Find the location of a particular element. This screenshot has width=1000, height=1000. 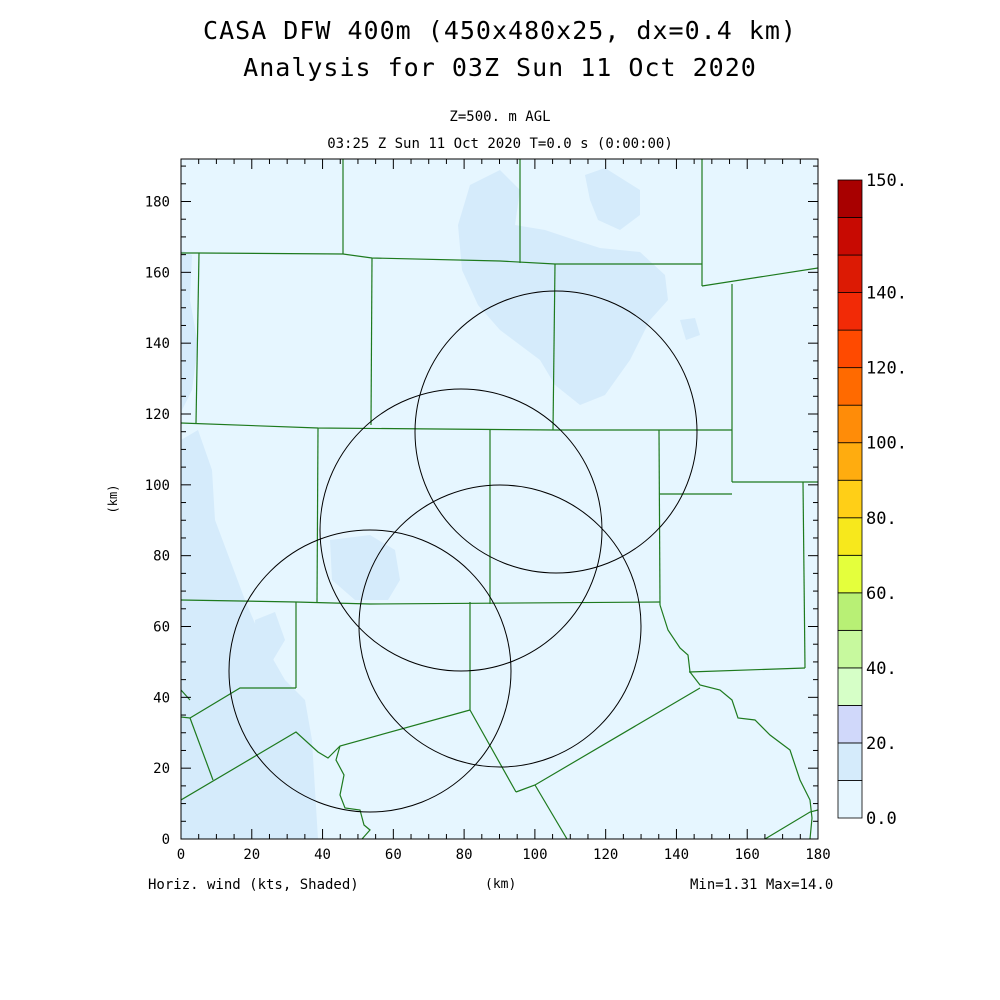

plot-subtitle: Analysis for 03Z Sun 11 Oct 2020 is located at coordinates (500, 67).